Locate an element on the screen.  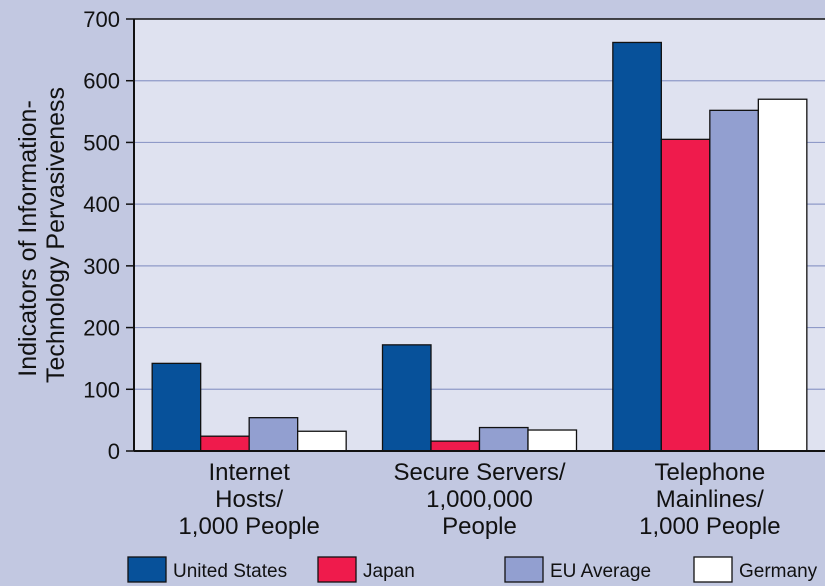
y-tick-label: 400 is located at coordinates (101, 204).